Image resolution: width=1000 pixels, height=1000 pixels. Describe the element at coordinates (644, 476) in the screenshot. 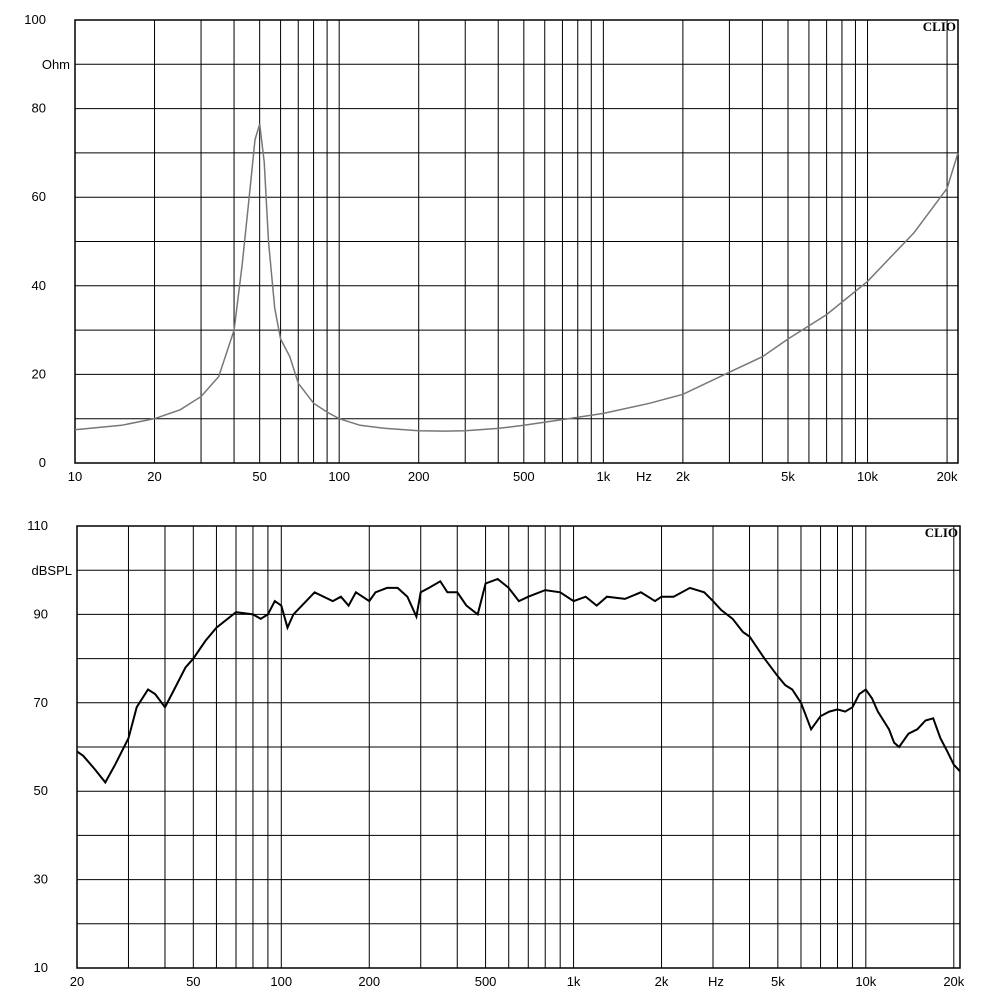

I see `impedance-x-unit-label: Hz` at that location.